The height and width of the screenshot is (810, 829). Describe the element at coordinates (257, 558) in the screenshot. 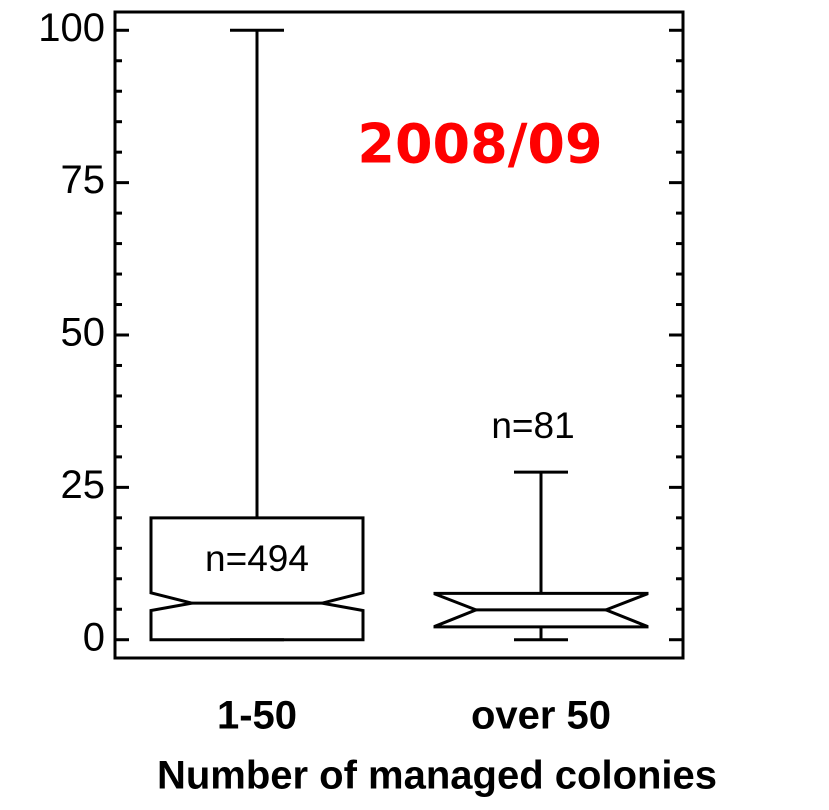

I see `annotation-n: n=494` at that location.